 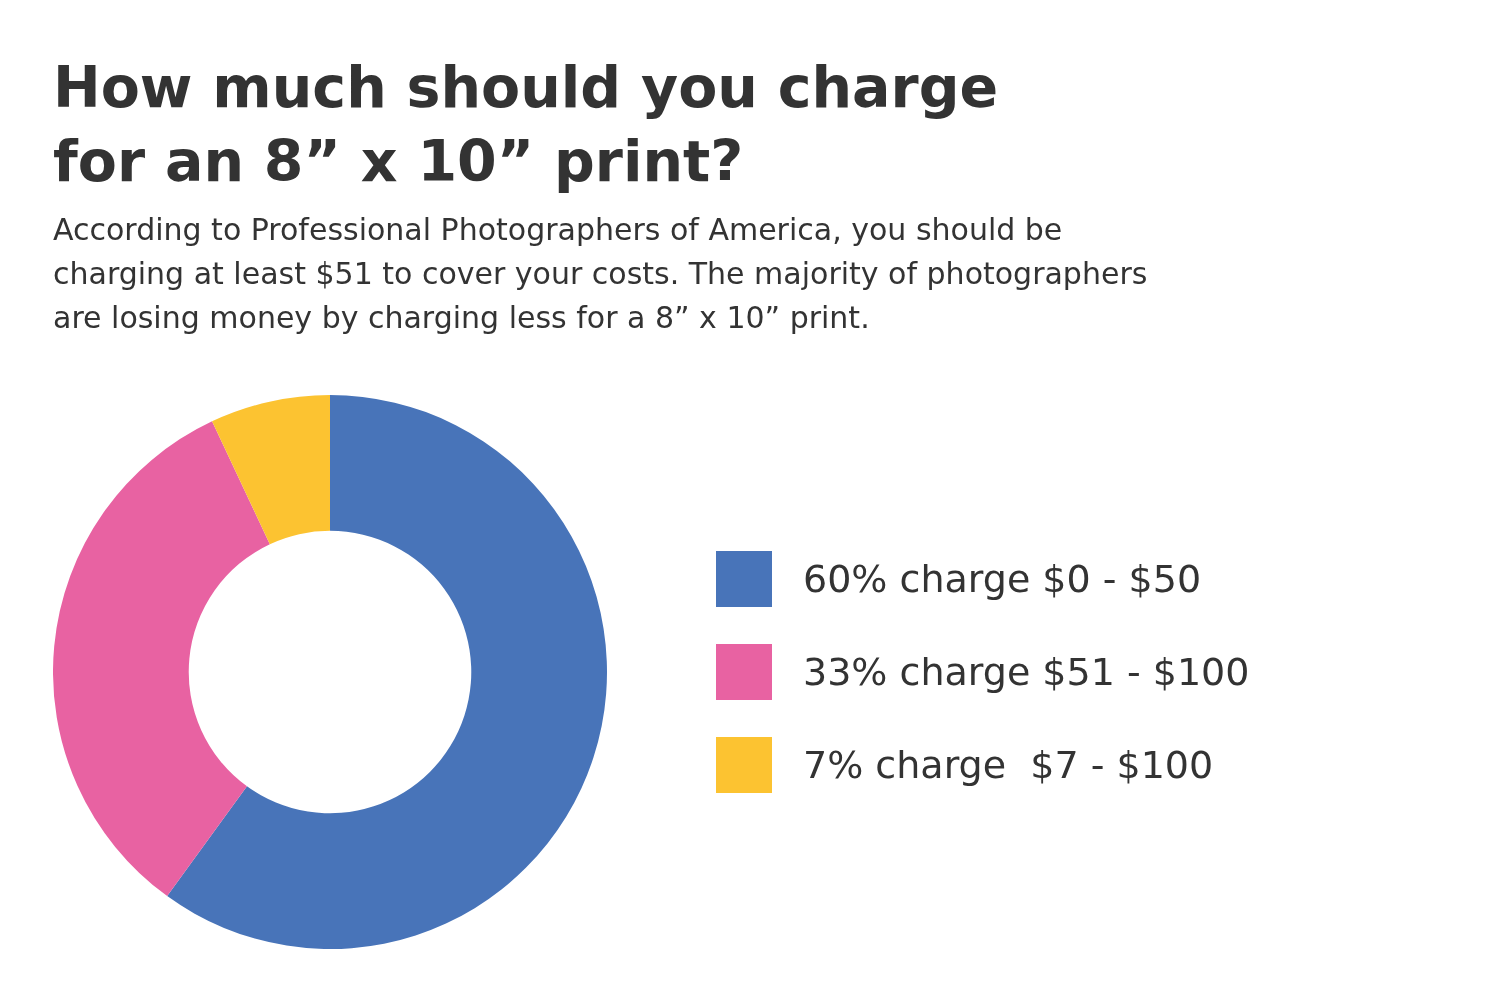 I want to click on legend-label: 60% charge $0 - $50, so click(x=1002, y=579).